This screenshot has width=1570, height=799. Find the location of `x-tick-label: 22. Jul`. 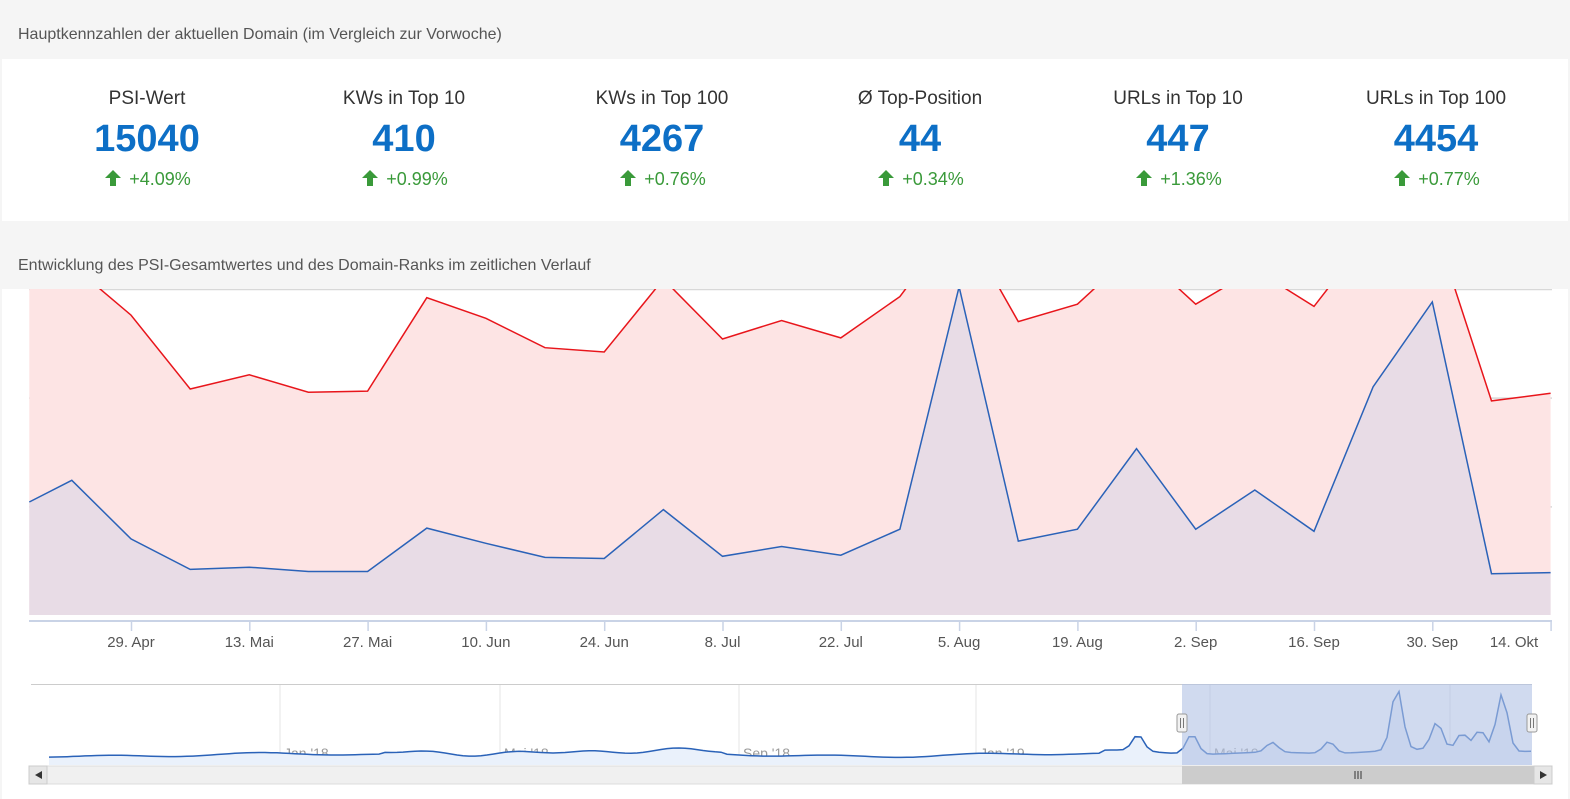

x-tick-label: 22. Jul is located at coordinates (841, 642).